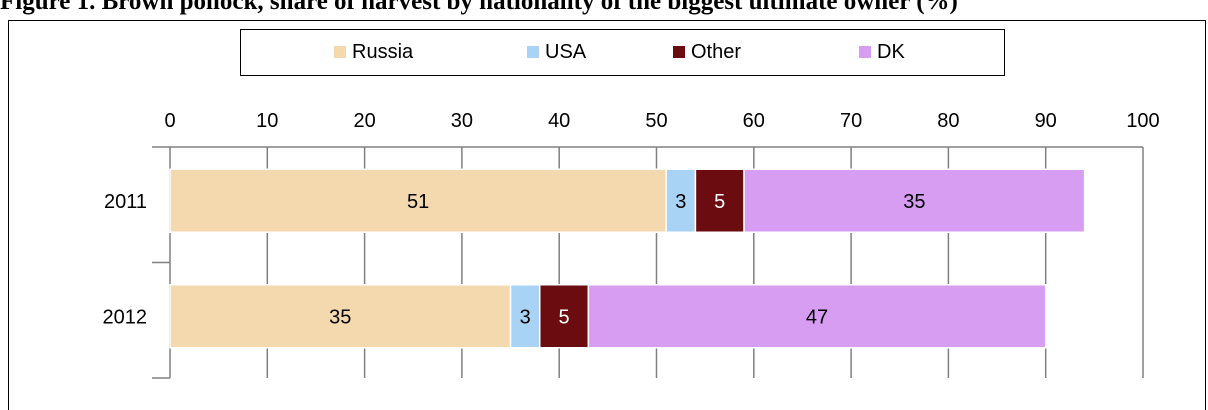 This screenshot has height=410, width=1208. Describe the element at coordinates (948, 121) in the screenshot. I see `x-tick-label-80: 80` at that location.